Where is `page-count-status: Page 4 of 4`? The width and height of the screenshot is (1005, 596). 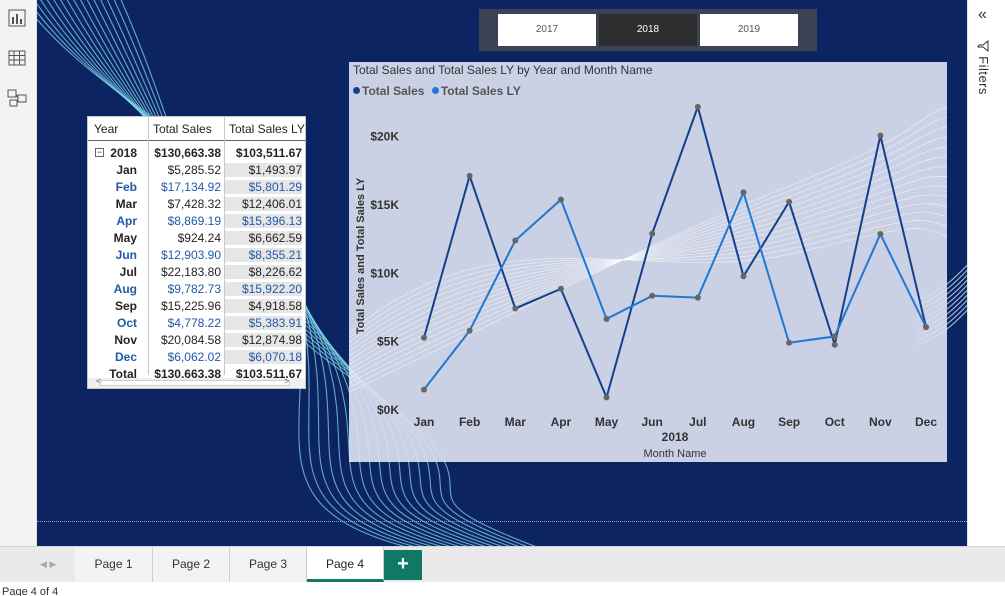 page-count-status: Page 4 of 4 is located at coordinates (30, 591).